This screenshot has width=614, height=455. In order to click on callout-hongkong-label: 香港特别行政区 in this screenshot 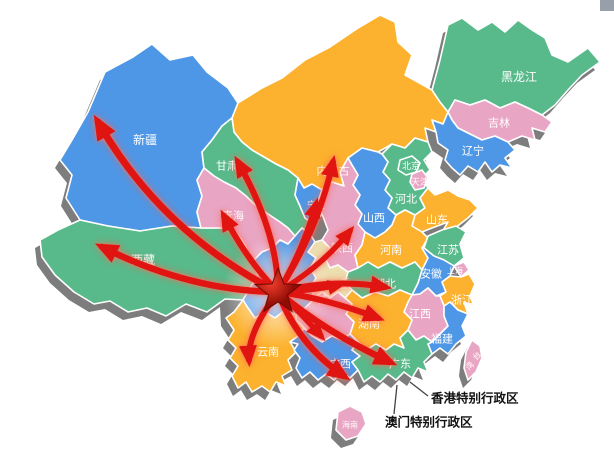, I will do `click(474, 398)`.